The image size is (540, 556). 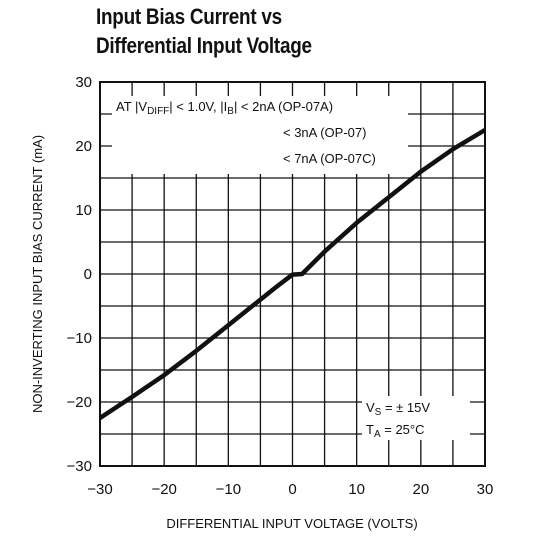 What do you see at coordinates (83, 82) in the screenshot?
I see `y-tick-label: 30` at bounding box center [83, 82].